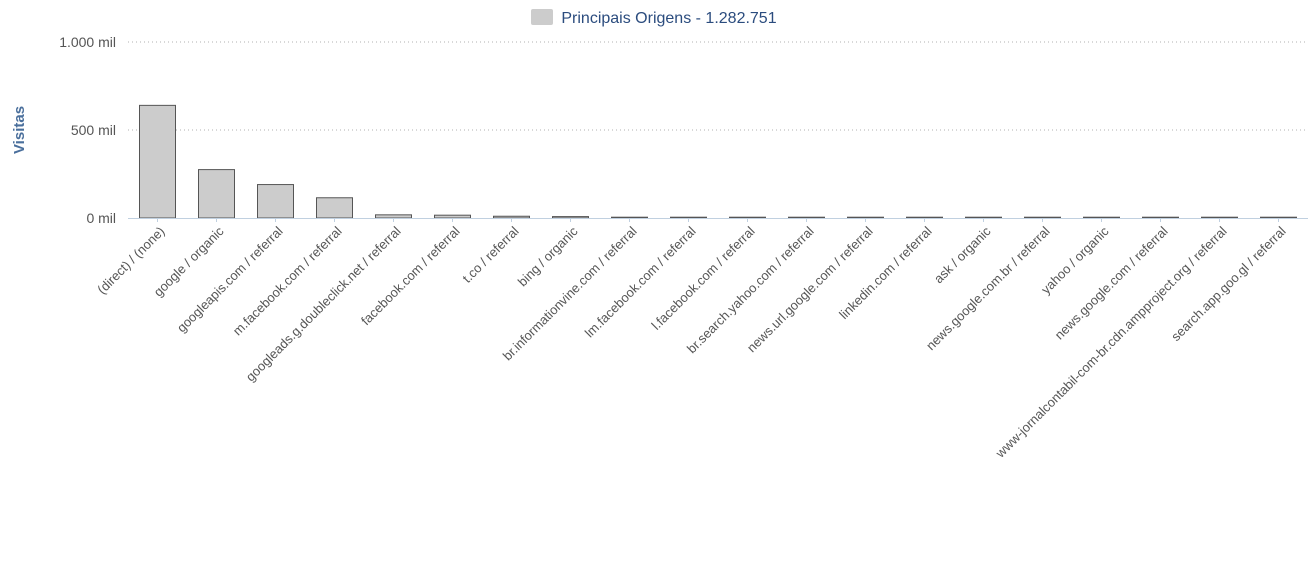 The width and height of the screenshot is (1308, 569). Describe the element at coordinates (1228, 283) in the screenshot. I see `x-tick-label: search.app.goo.gl / referral` at that location.